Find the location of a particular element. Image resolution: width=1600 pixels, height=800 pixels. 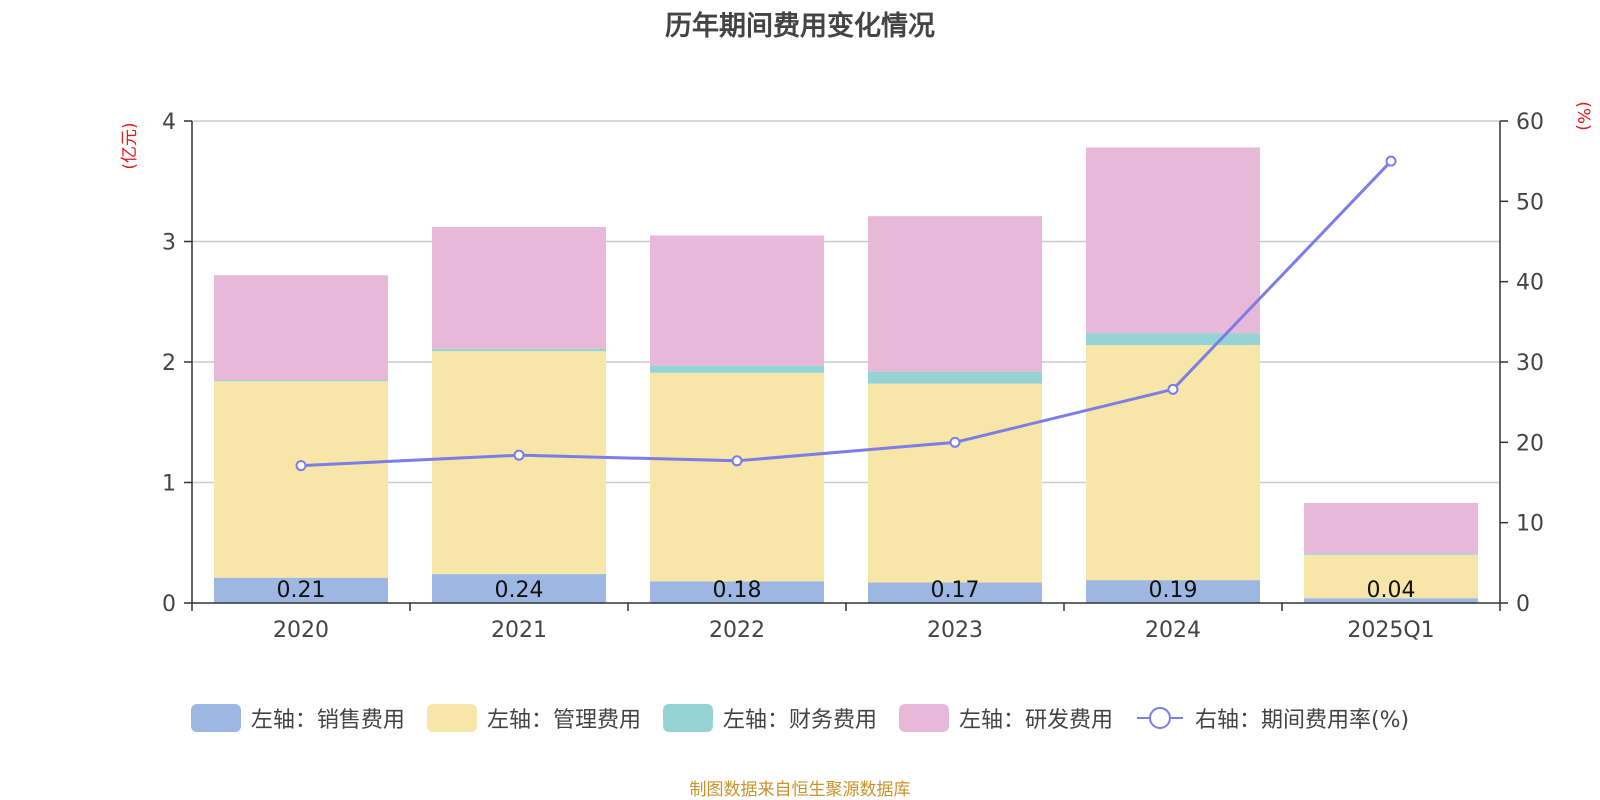

legend-label: 左轴：管理费用 is located at coordinates (563, 720).